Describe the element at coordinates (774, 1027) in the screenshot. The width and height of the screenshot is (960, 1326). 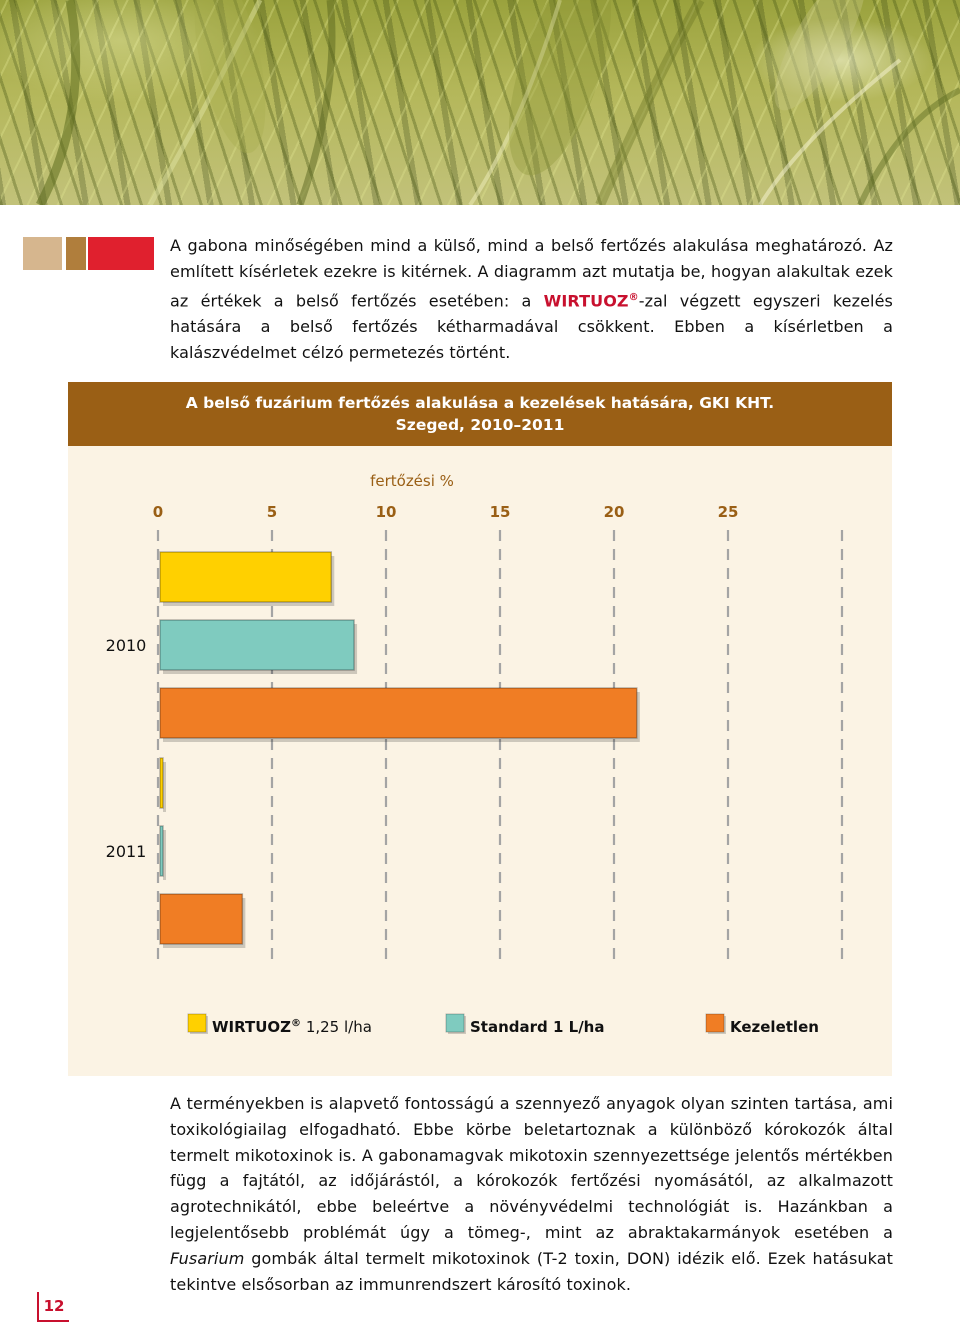
I see `legend-label: Kezeletlen` at that location.